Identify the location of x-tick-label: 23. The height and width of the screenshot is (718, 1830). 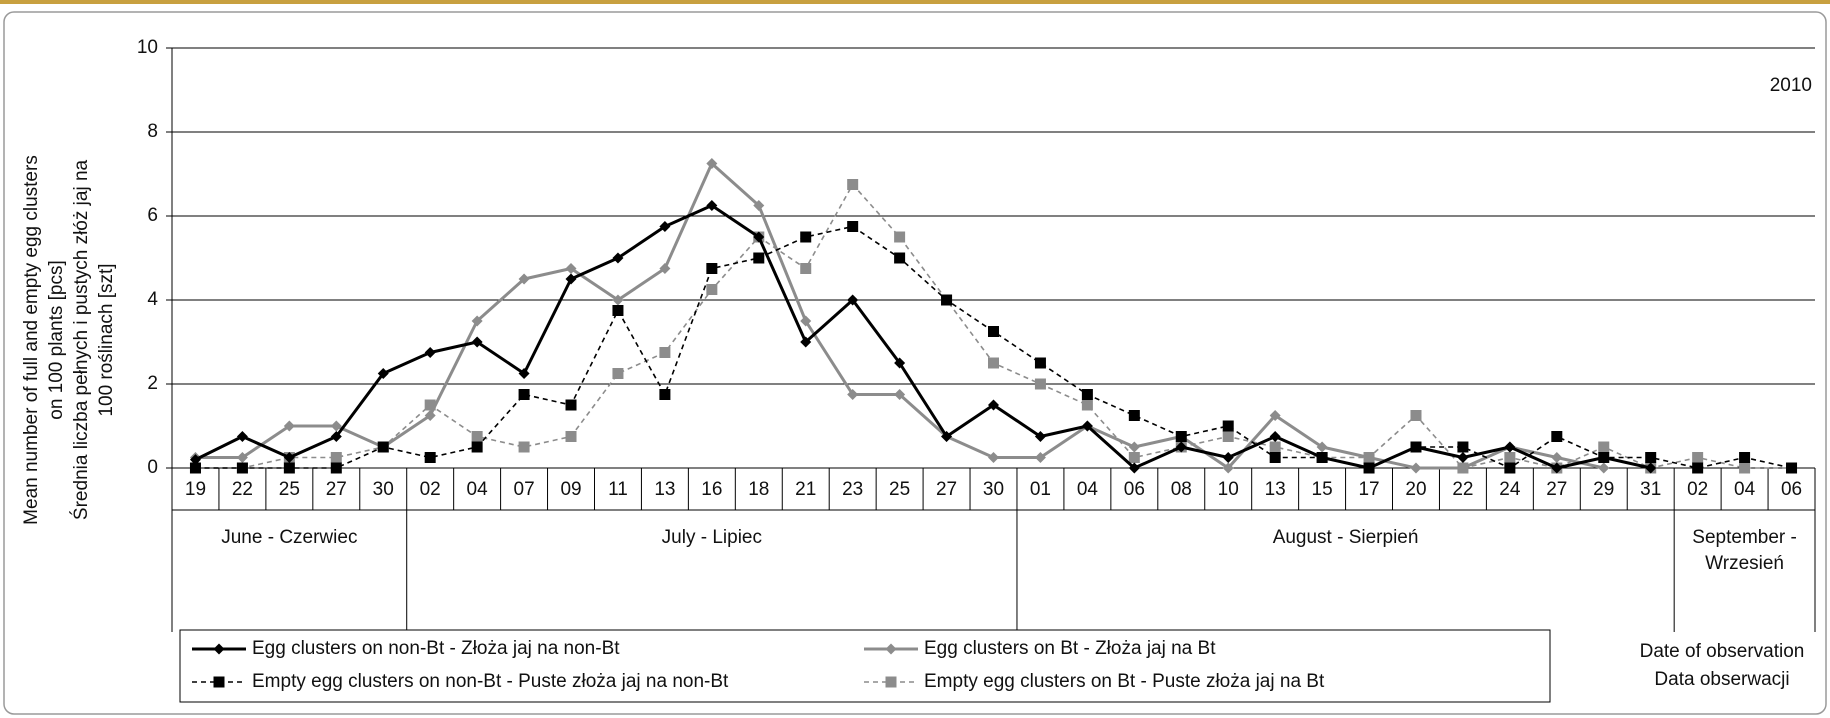
(852, 489).